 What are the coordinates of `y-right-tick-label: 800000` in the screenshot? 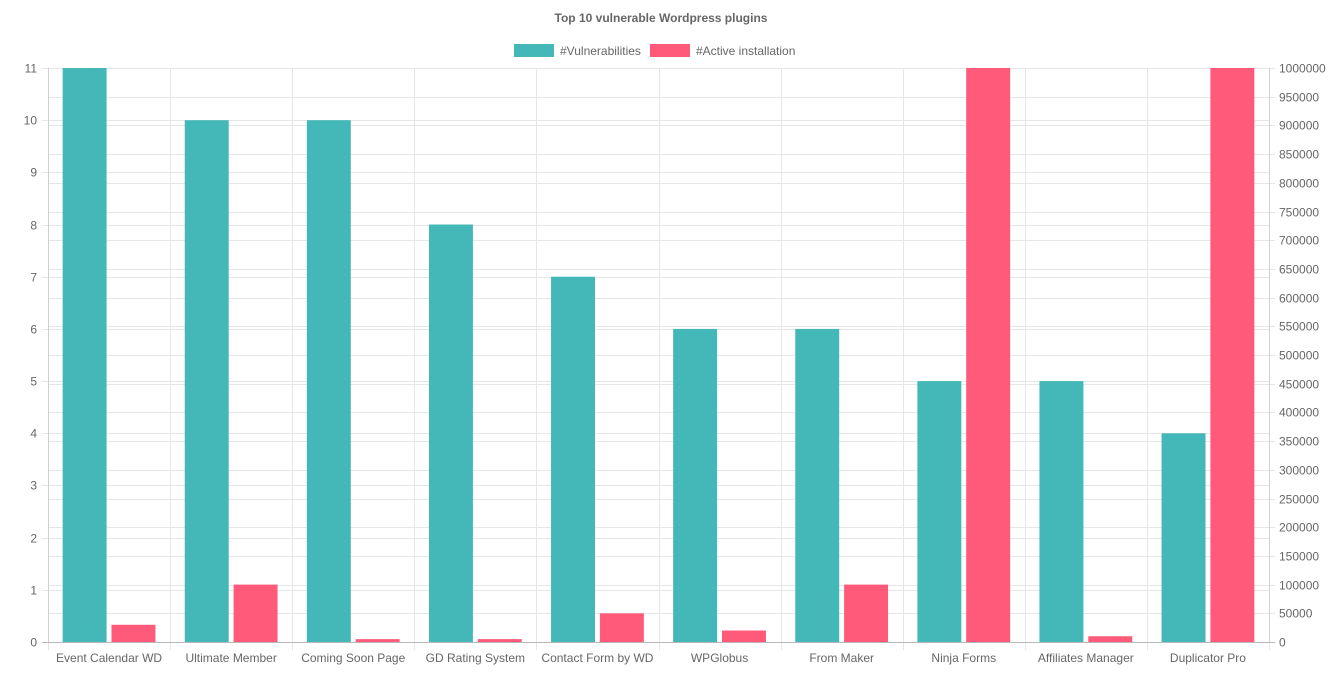 It's located at (1299, 184).